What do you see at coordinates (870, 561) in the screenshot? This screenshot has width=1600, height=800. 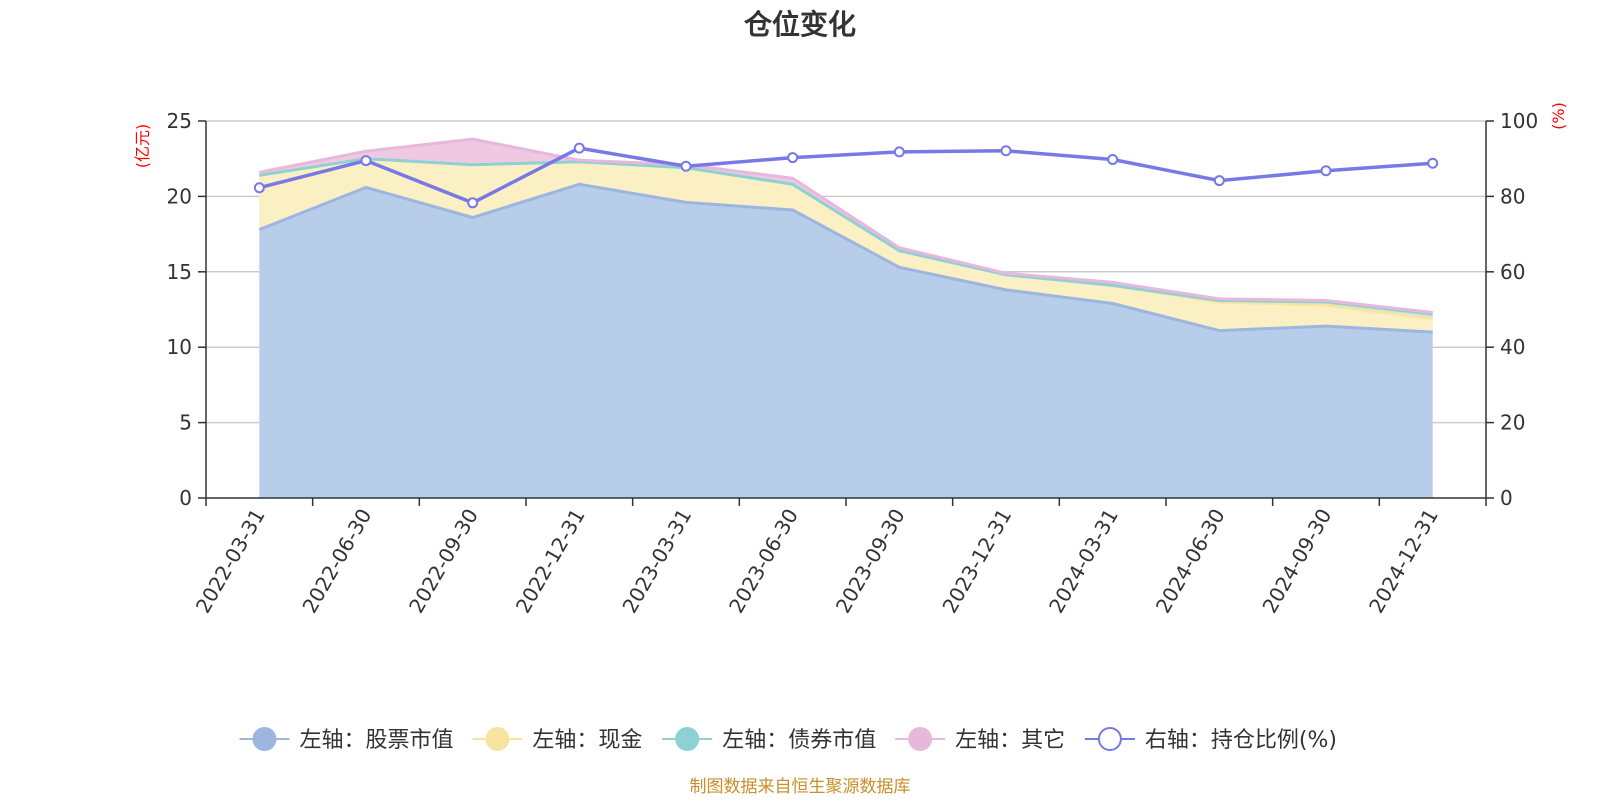 I see `x-tick-label: 2023-09-30` at bounding box center [870, 561].